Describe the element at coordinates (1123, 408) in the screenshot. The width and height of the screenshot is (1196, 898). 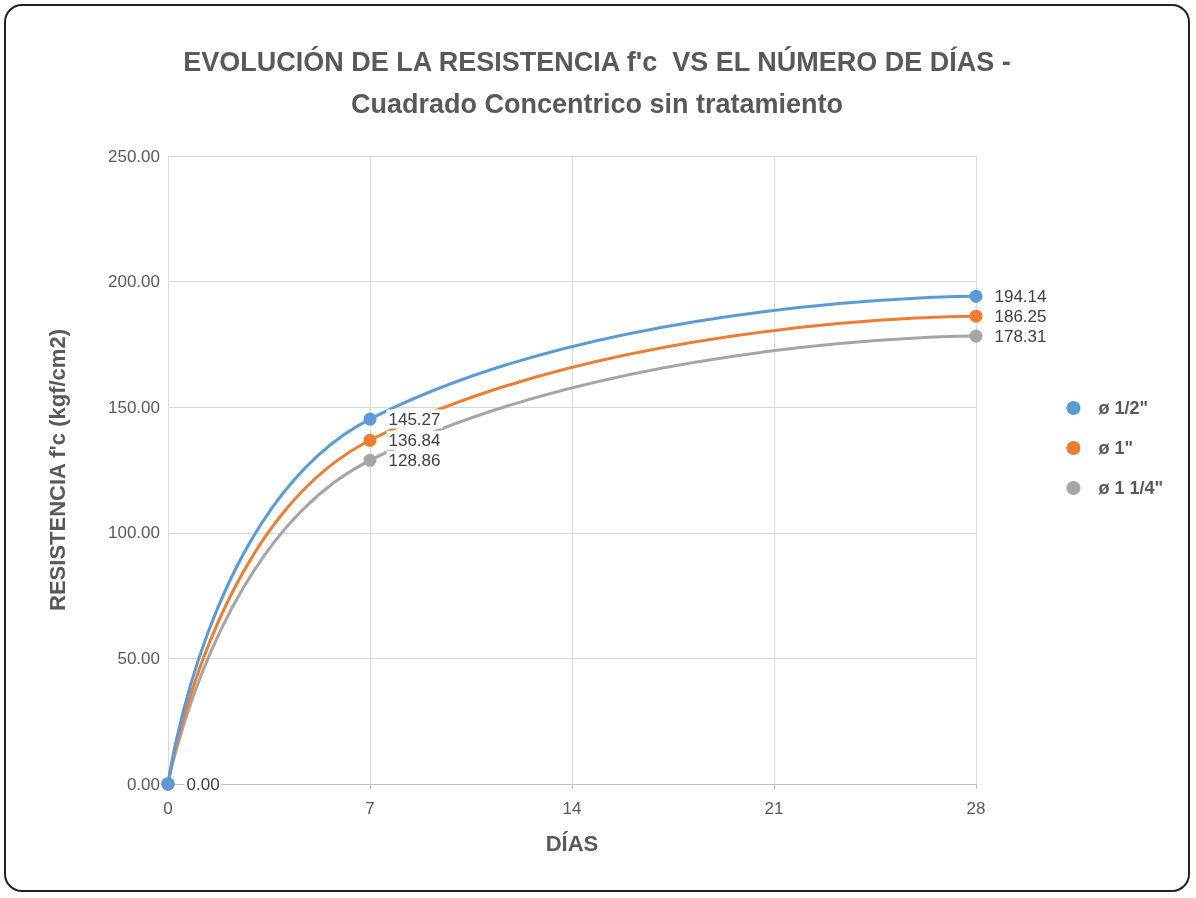
I see `legend-label: ø 1/2"` at that location.